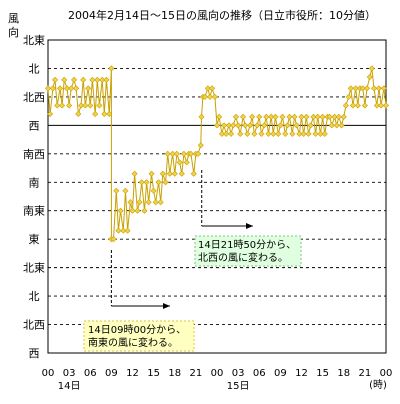 The width and height of the screenshot is (400, 404). Describe the element at coordinates (222, 15) in the screenshot. I see `chart-title: 2004年2月14日～15日の風向の推移（日立市役所：10分値）` at that location.